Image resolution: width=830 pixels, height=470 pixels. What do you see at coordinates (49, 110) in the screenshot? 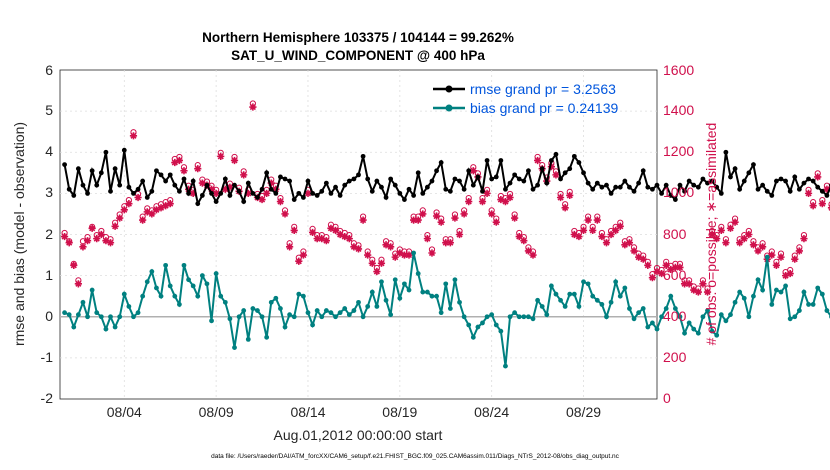
I see `y-tick-left-label: 5` at bounding box center [49, 110].